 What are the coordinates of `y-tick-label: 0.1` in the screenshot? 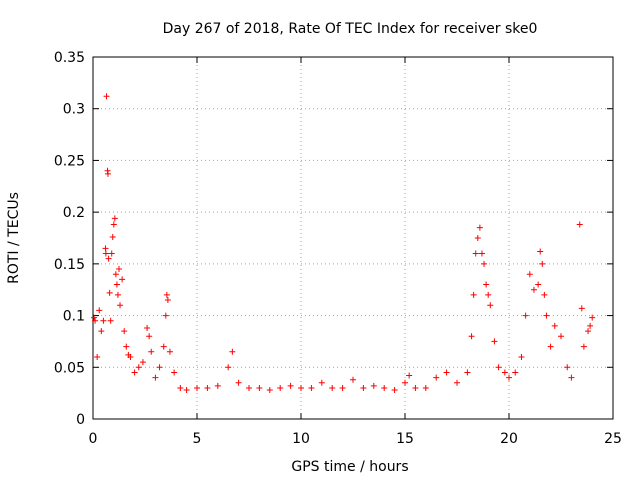 It's located at (74, 317).